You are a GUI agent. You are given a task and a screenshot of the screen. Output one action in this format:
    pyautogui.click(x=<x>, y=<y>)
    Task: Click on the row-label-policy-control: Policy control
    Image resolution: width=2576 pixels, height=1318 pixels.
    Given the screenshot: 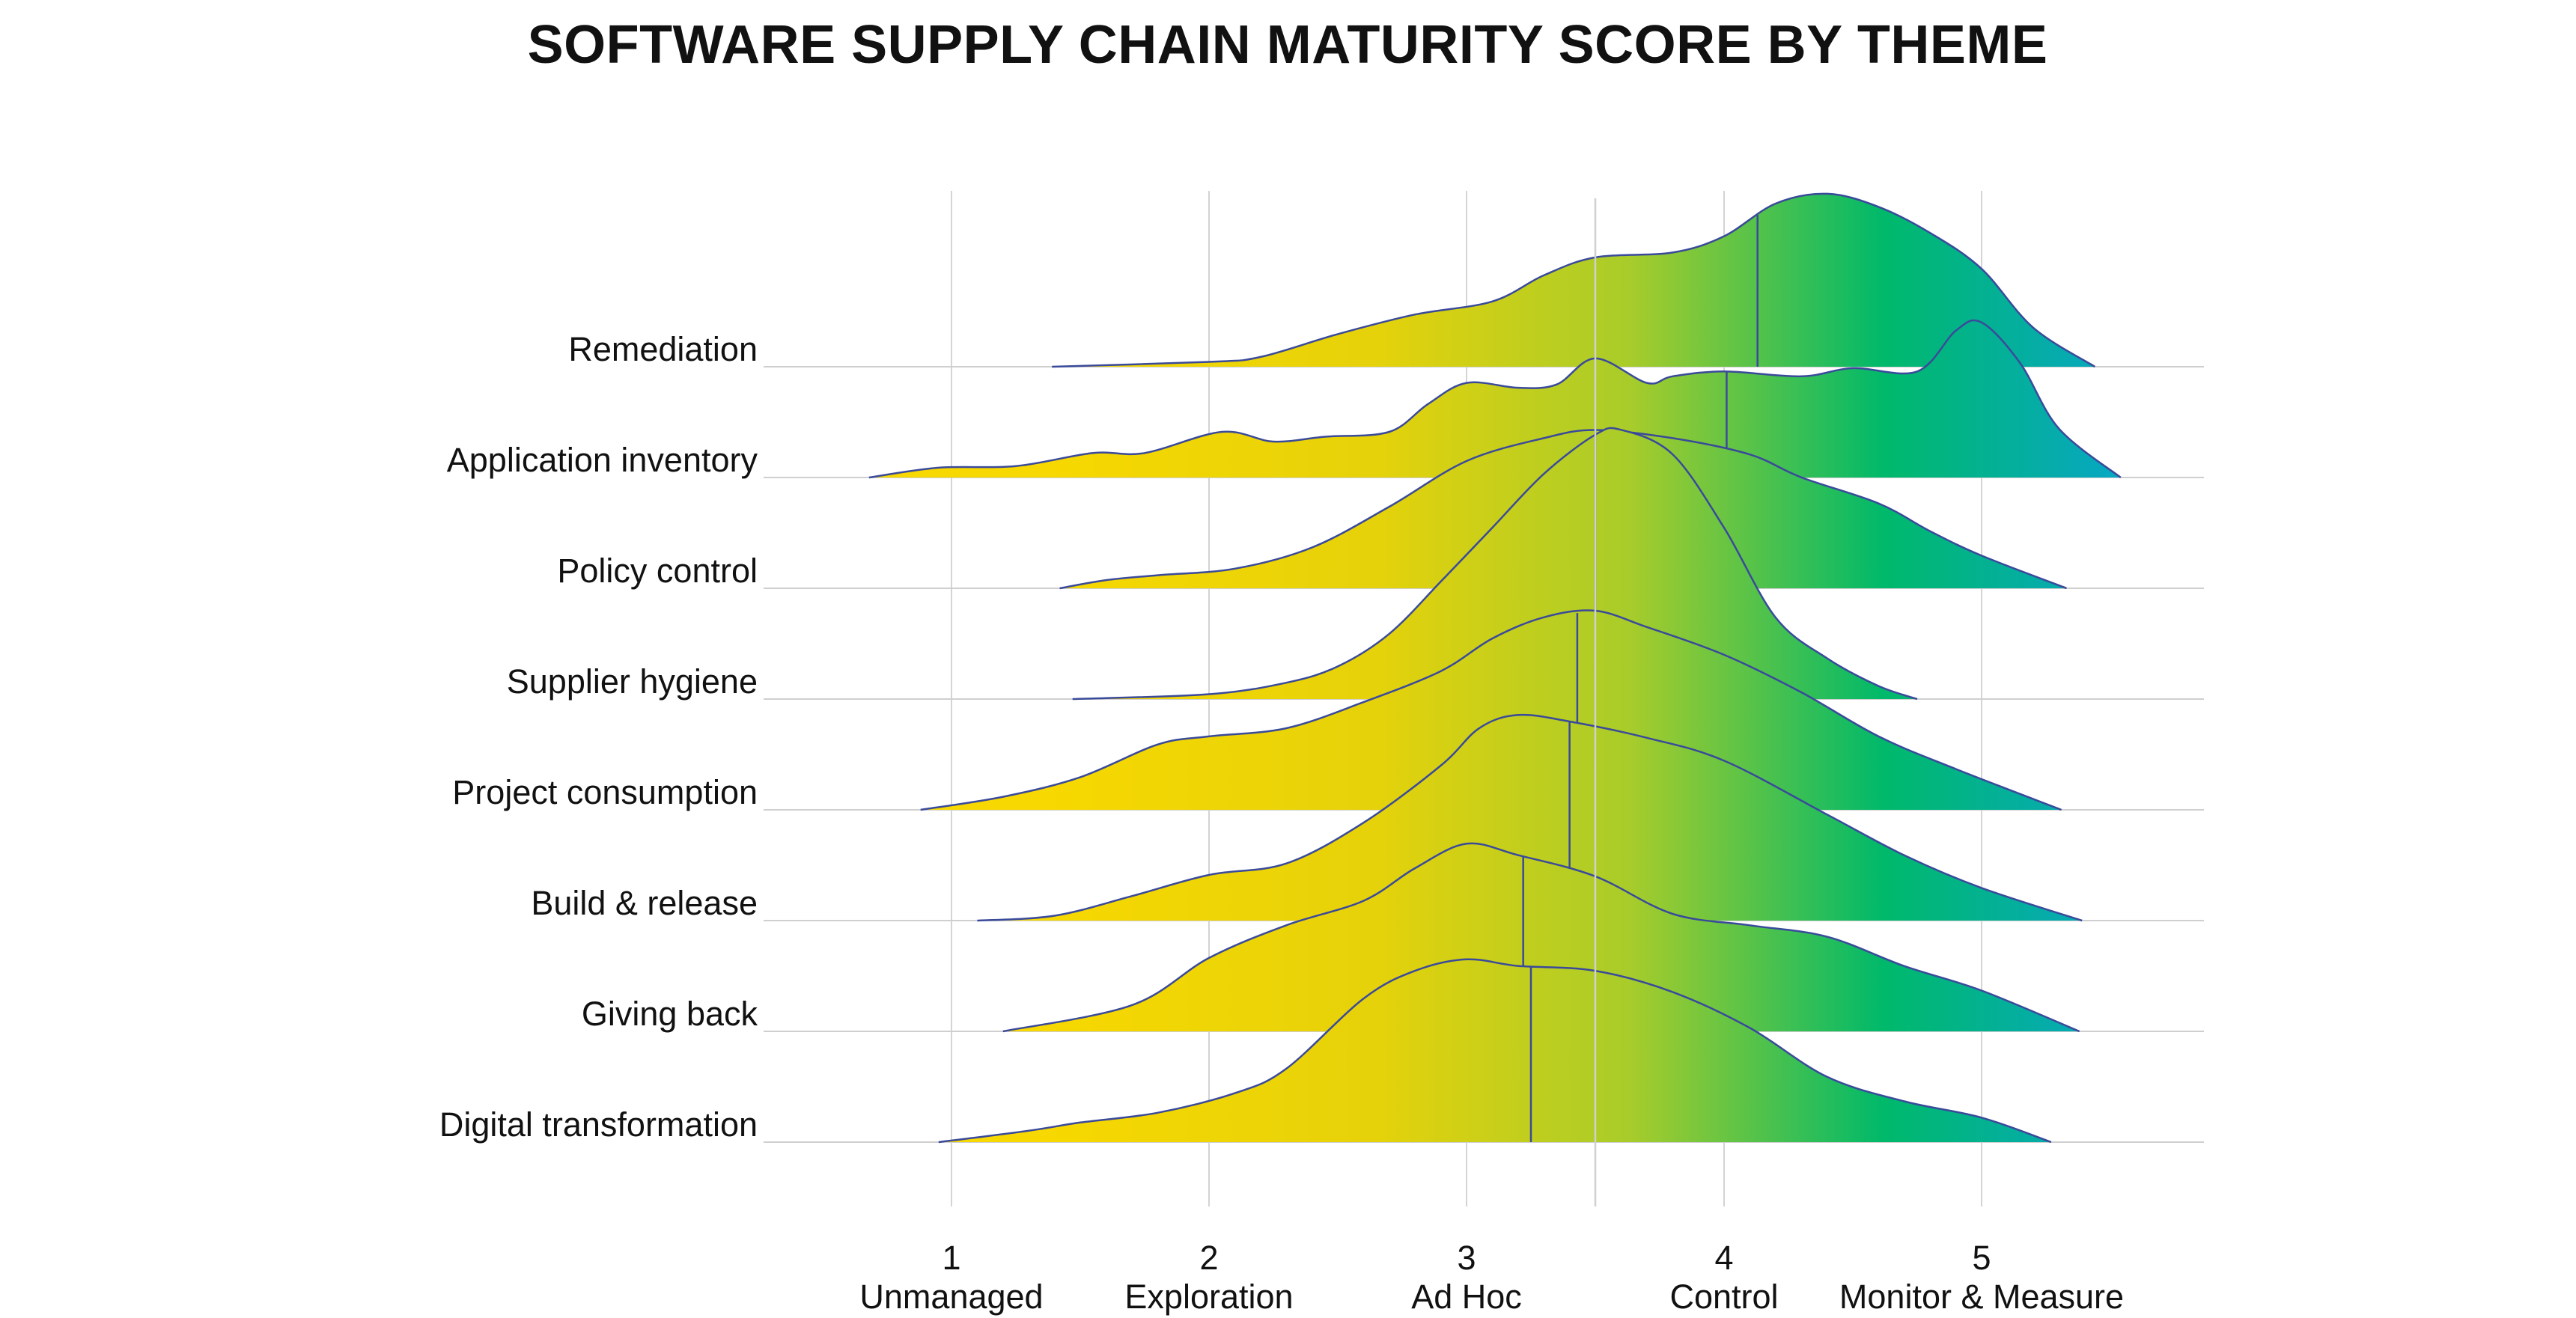 What is the action you would take?
    pyautogui.click(x=657, y=571)
    